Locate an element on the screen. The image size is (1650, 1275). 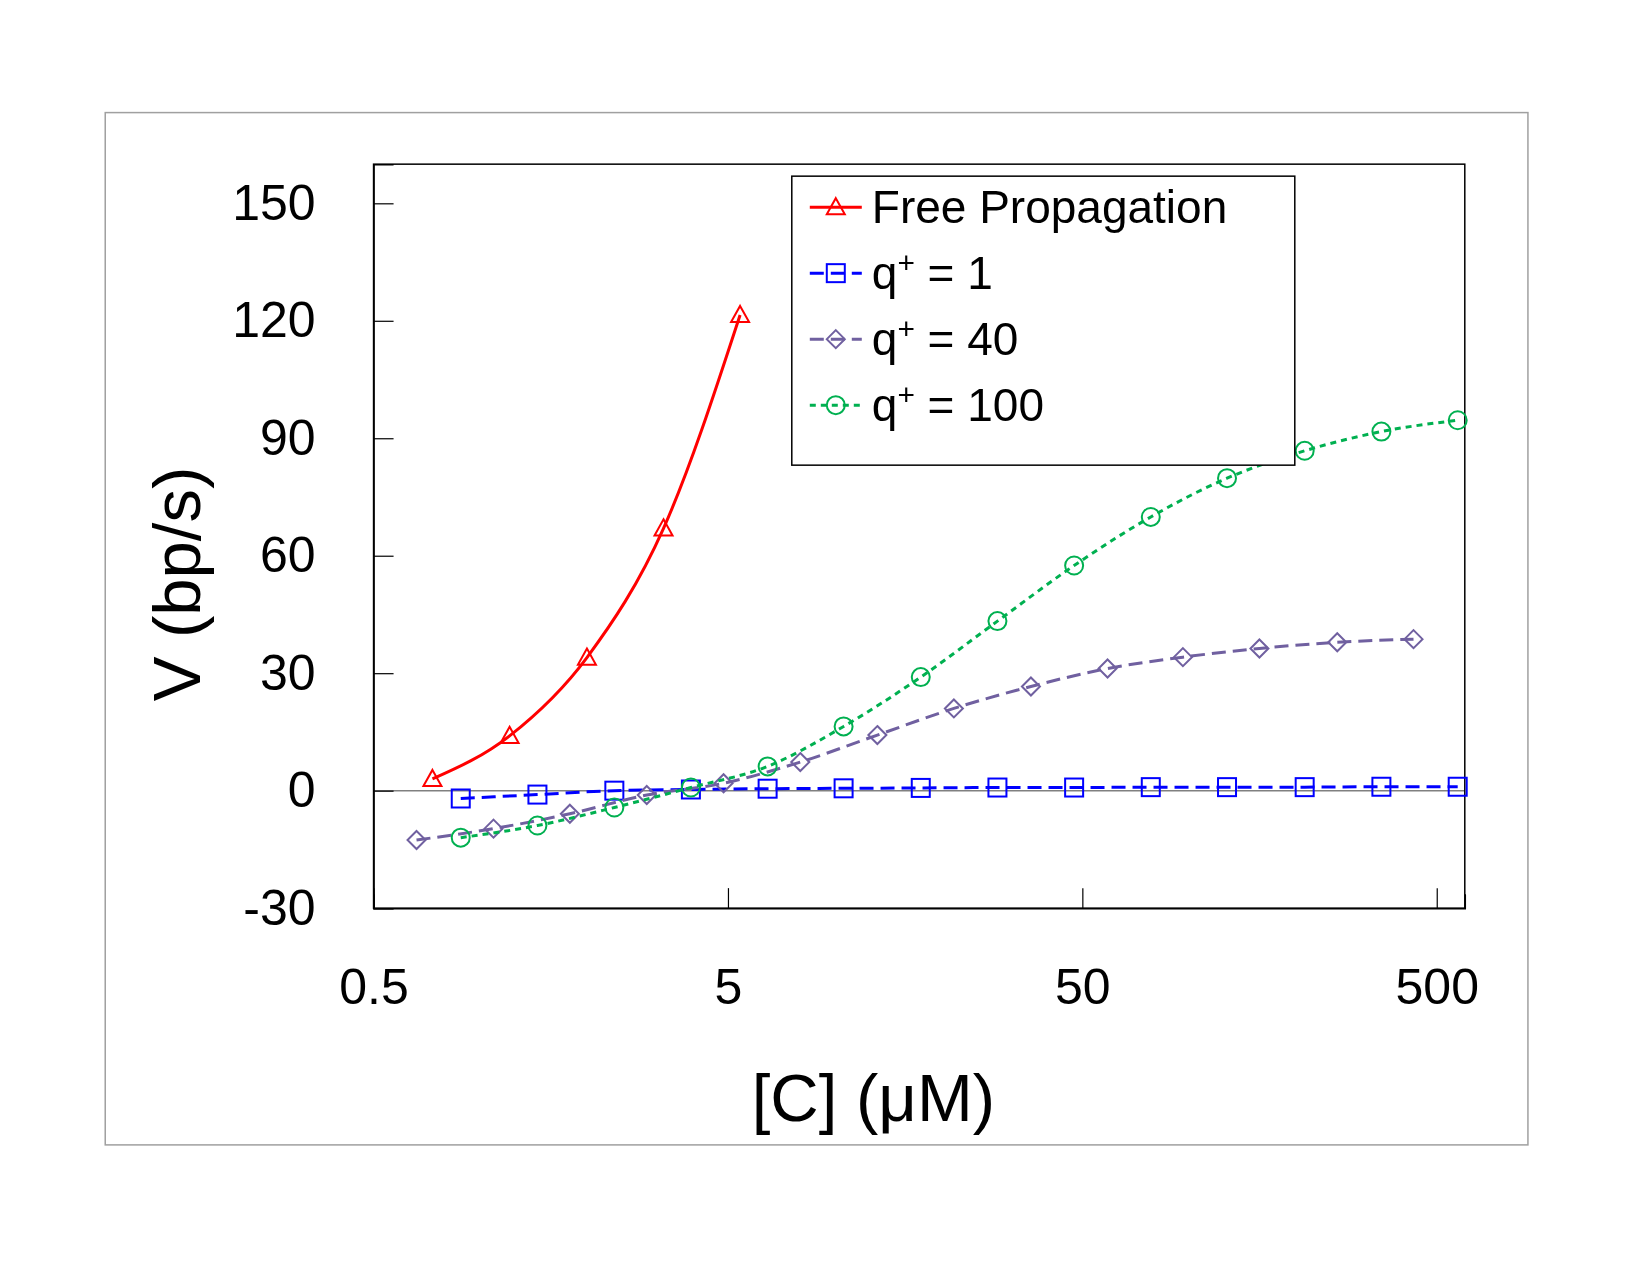
x-tick-label: 50 is located at coordinates (1083, 986).